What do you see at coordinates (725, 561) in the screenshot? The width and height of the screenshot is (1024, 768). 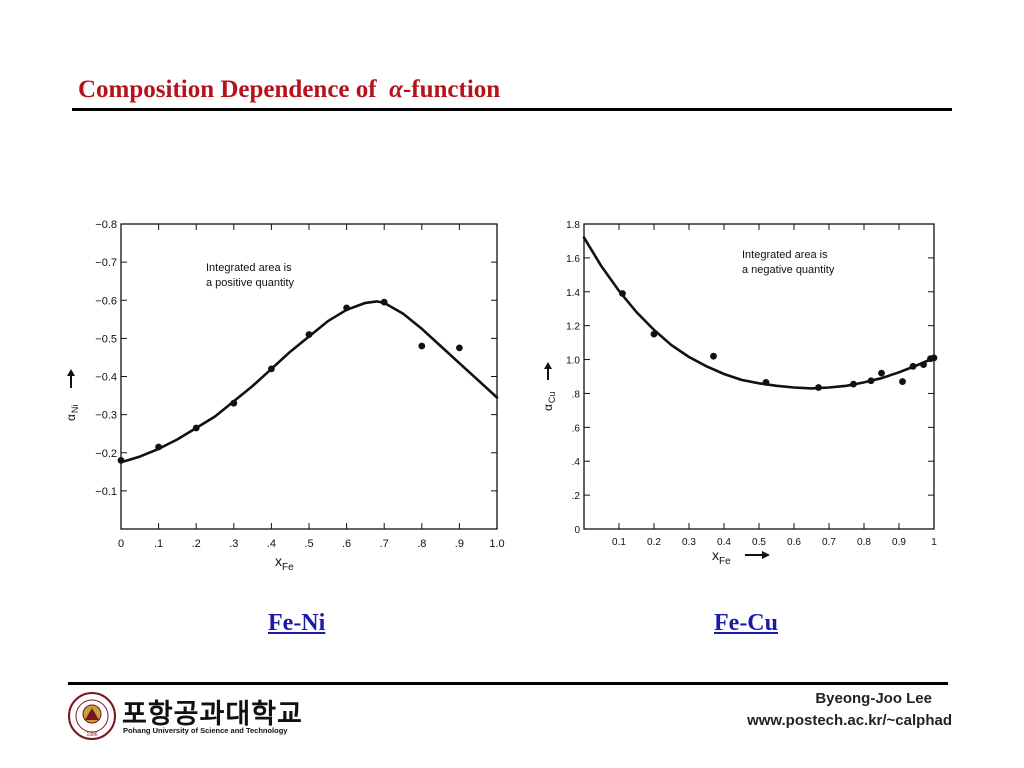 I see `fe-cu-x-label-sub: Fe` at bounding box center [725, 561].